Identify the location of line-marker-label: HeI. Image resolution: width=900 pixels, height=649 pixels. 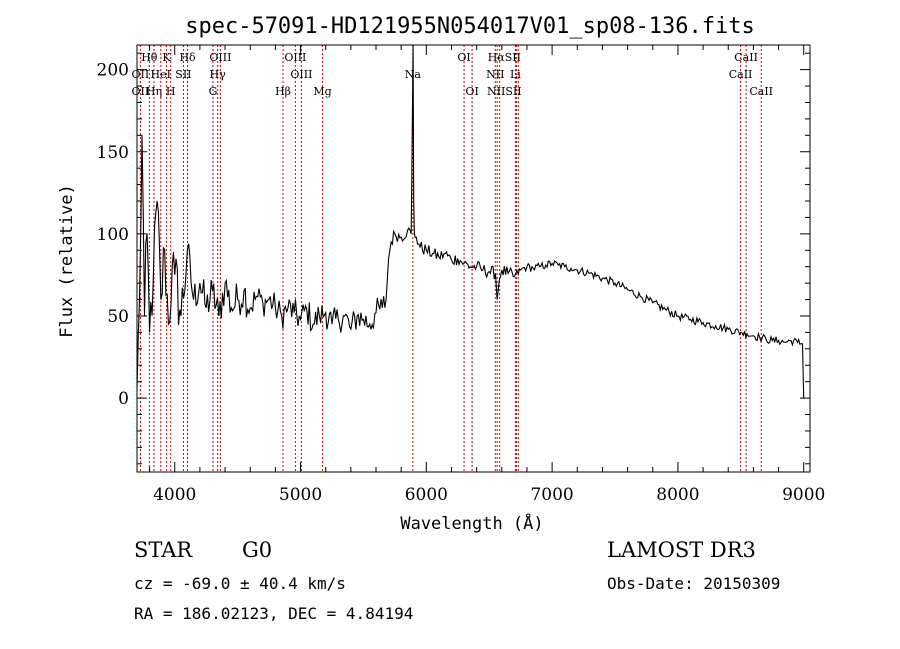
(161, 74).